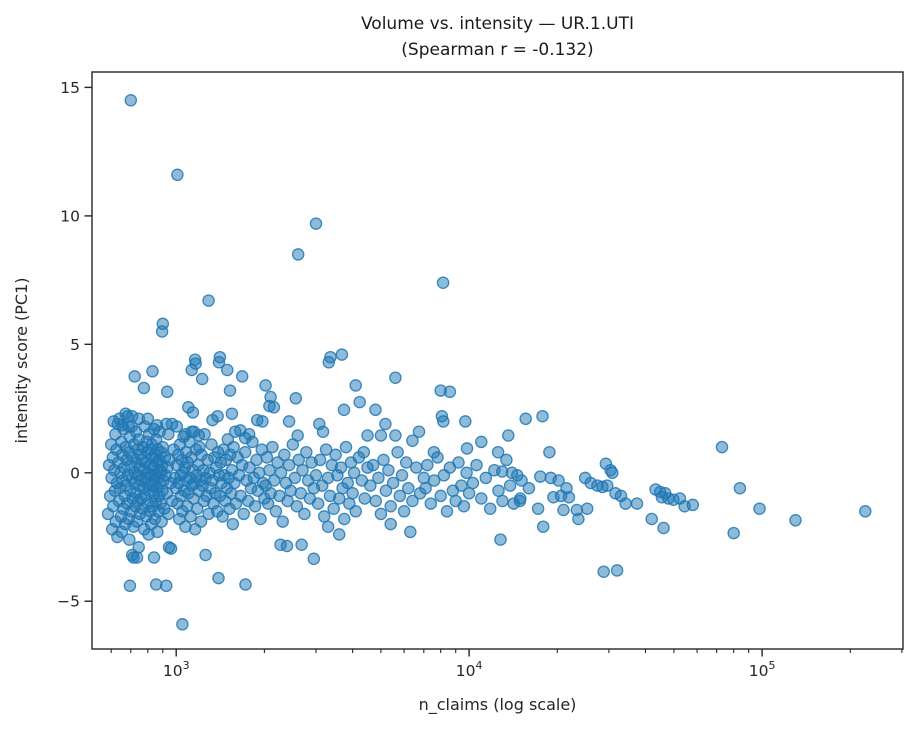 The image size is (917, 735). What do you see at coordinates (497, 49) in the screenshot?
I see `chart-title-line2: (Spearman r = -0.132)` at bounding box center [497, 49].